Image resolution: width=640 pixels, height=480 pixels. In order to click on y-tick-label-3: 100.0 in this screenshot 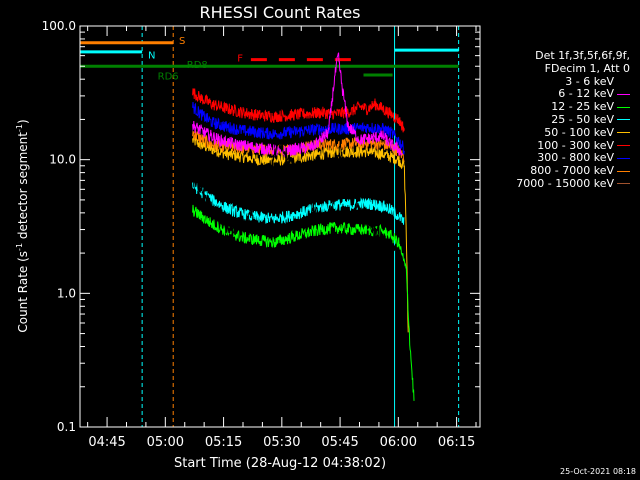, I will do `click(59, 26)`.